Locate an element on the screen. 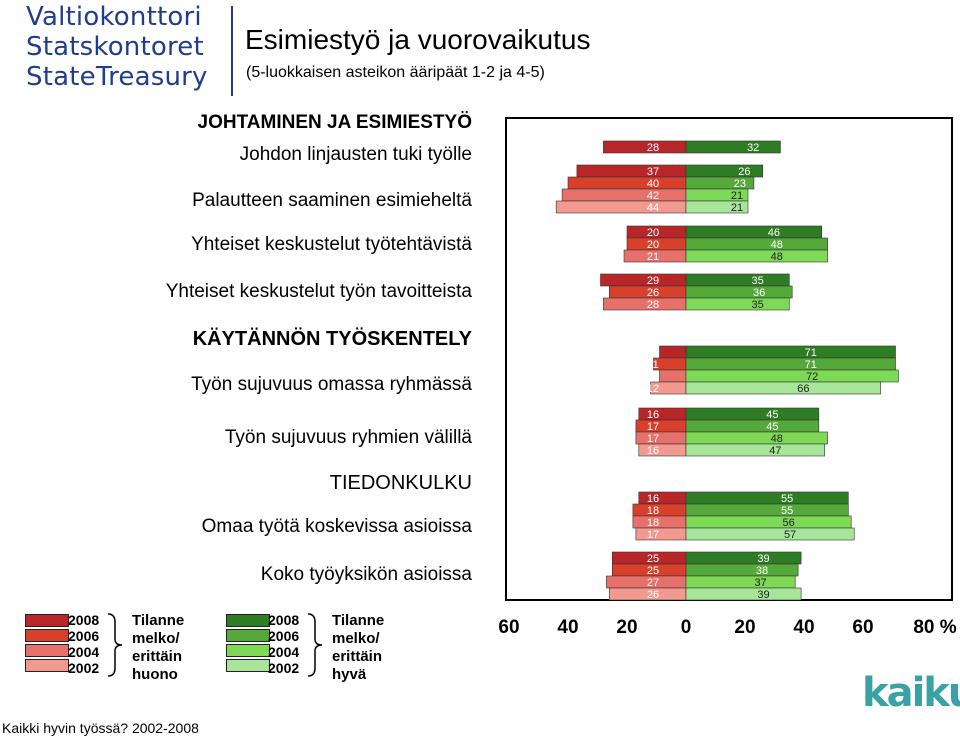 The height and width of the screenshot is (738, 960). bar-label-good: 47 is located at coordinates (775, 451).